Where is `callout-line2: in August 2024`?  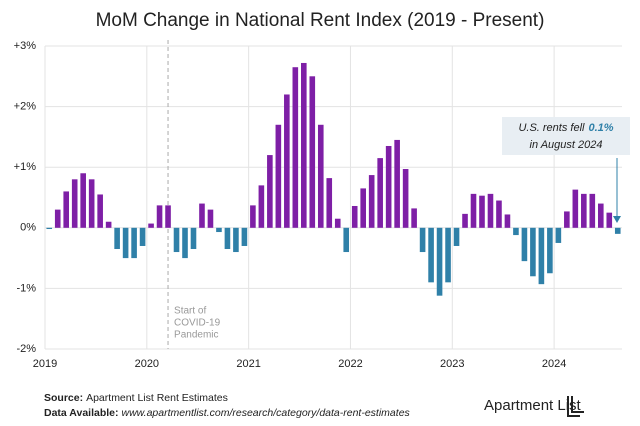
callout-line2: in August 2024 is located at coordinates (566, 145).